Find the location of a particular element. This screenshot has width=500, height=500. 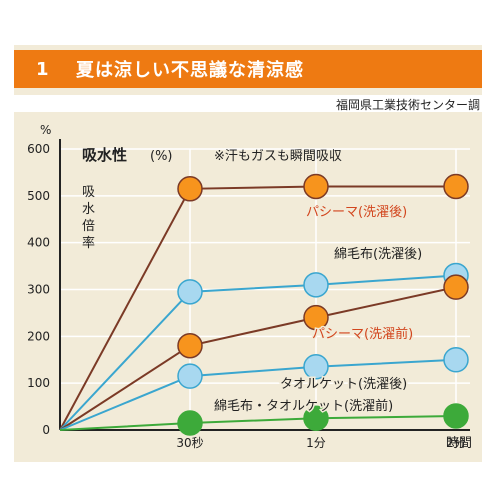

y-tick-label: 300 is located at coordinates (38, 290).